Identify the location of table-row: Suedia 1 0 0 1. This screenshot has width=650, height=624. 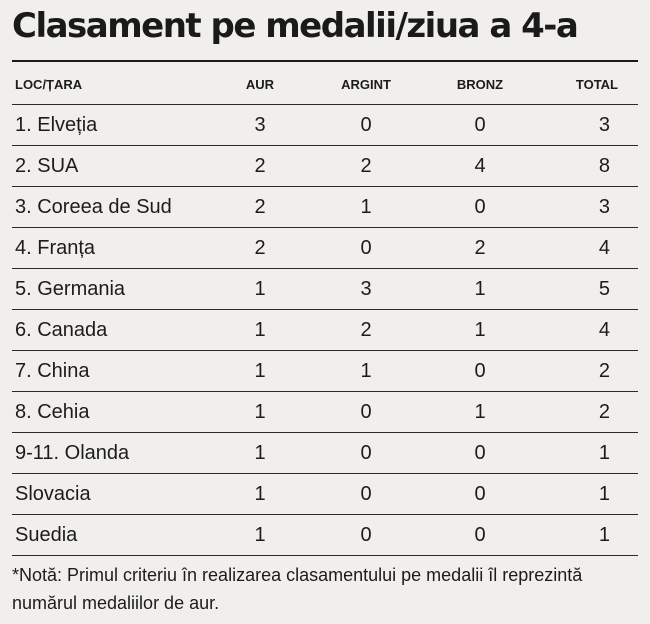
(325, 535).